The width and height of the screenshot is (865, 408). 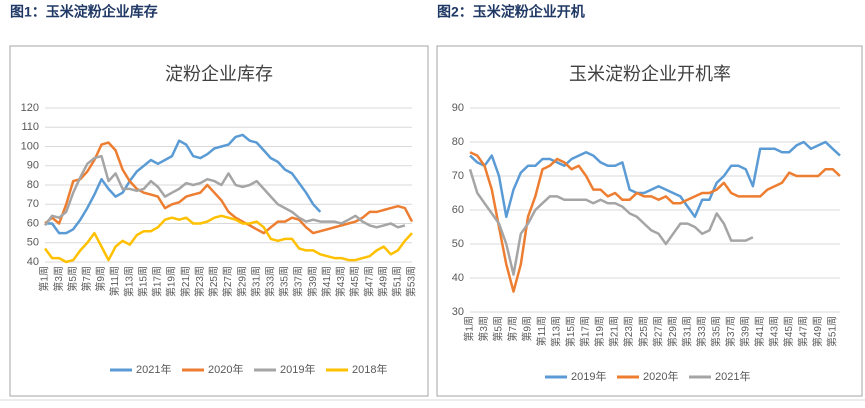 I want to click on y-tick-label: 100, so click(x=30, y=146).